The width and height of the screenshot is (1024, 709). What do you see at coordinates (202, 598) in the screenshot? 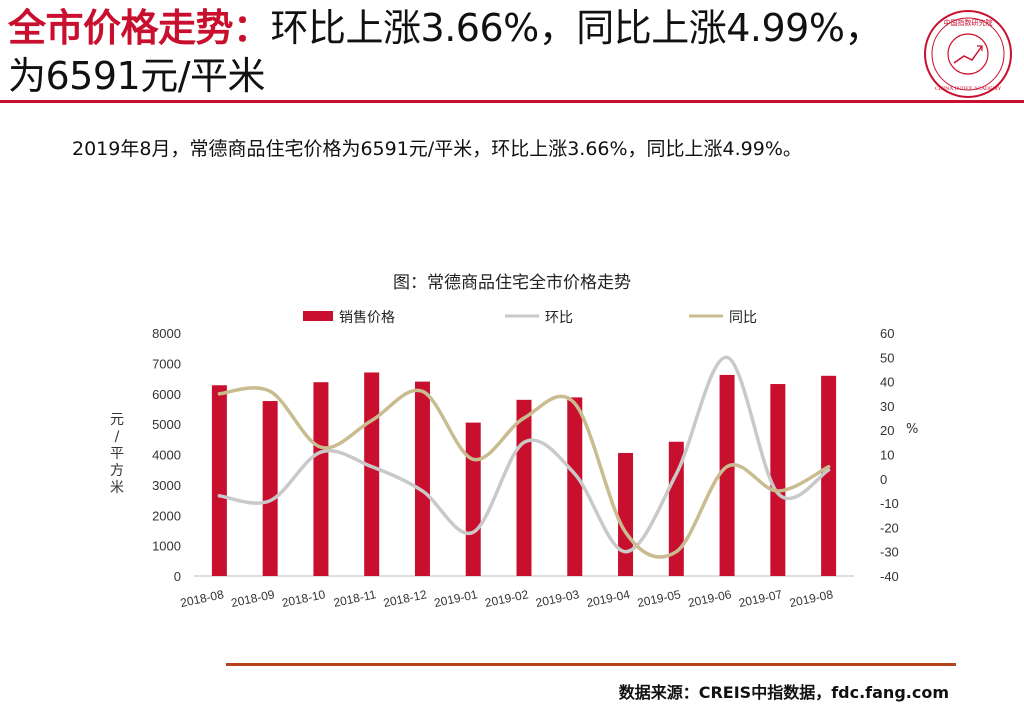
I see `category-label-2018-08: 2018-08` at bounding box center [202, 598].